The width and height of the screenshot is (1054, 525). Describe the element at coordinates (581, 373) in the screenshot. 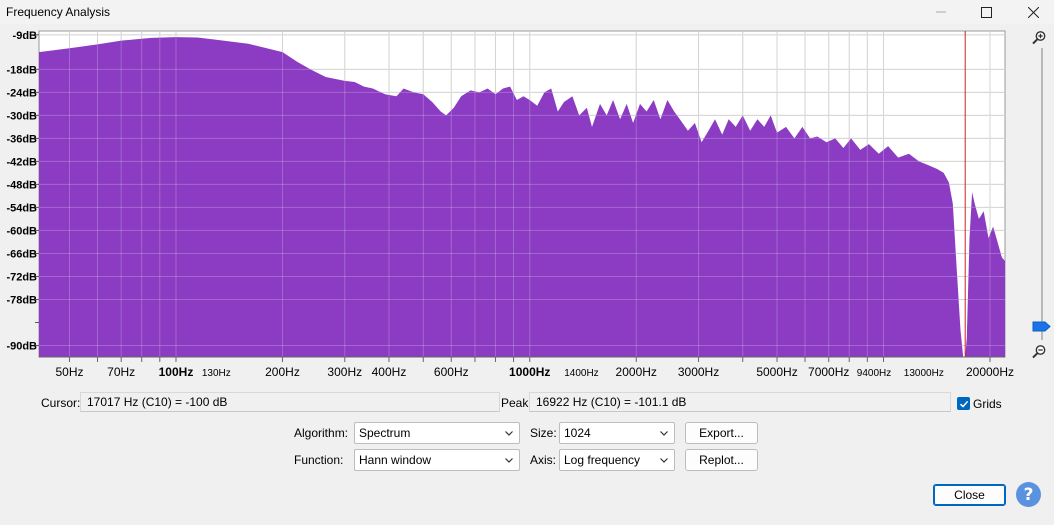

I see `x-tick-label: 1400Hz` at that location.